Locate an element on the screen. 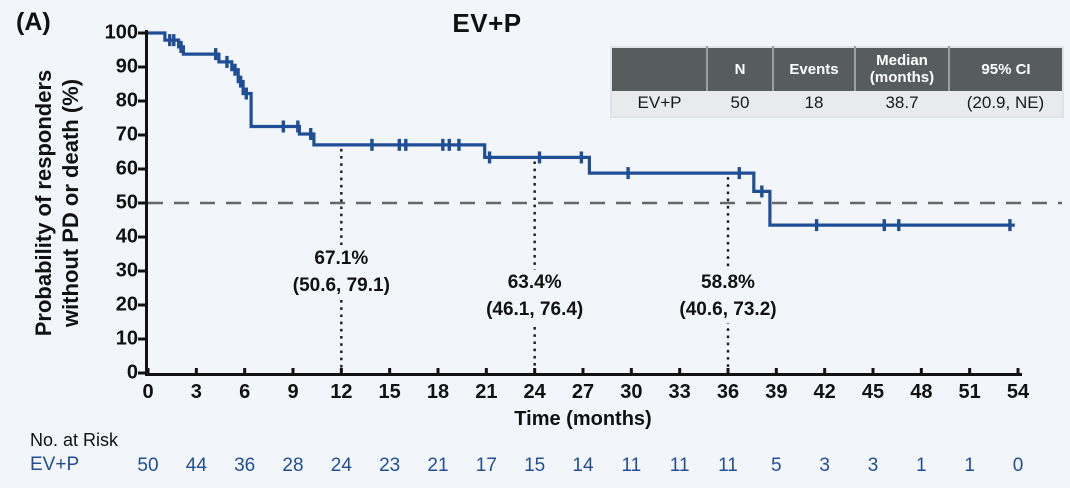 Image resolution: width=1070 pixels, height=488 pixels. summary-cell-events: 18 is located at coordinates (814, 103).